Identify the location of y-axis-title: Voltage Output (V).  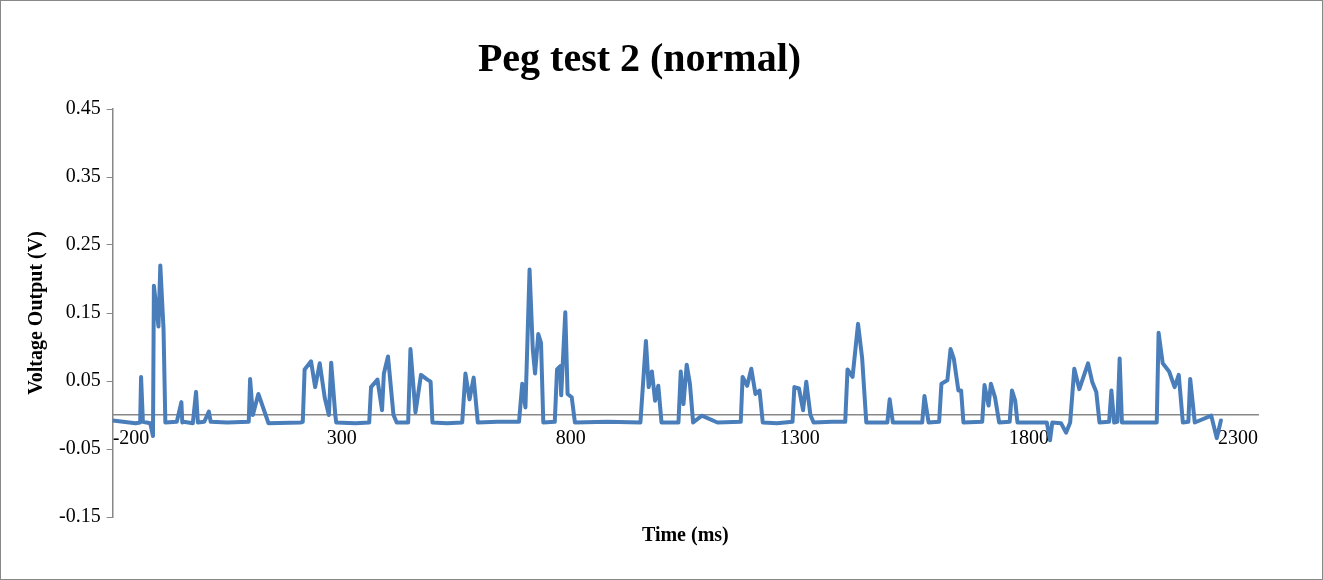
(36, 313).